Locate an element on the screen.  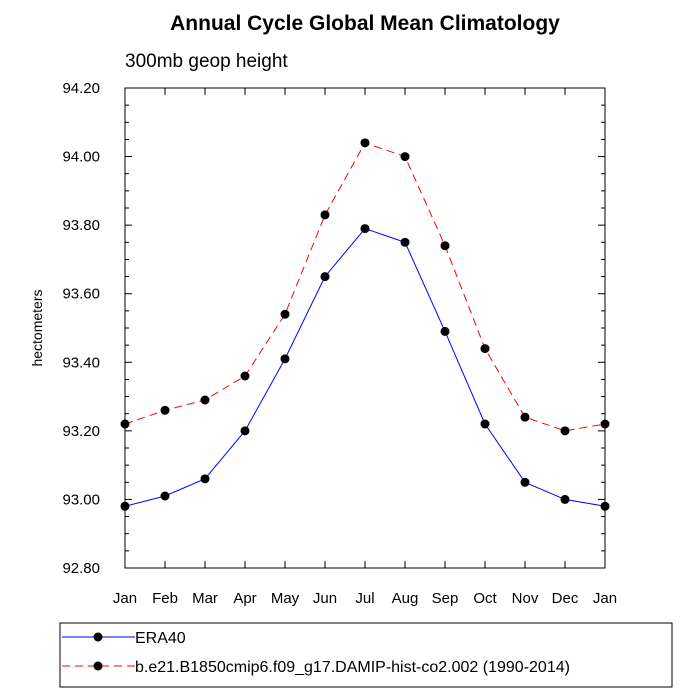
x-tick-label: May is located at coordinates (285, 598).